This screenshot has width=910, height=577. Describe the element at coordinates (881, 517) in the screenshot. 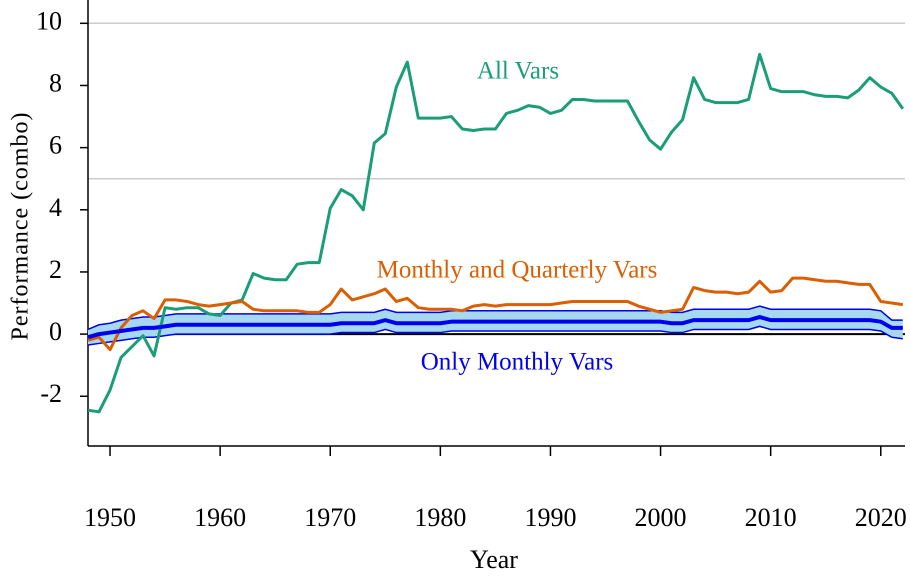

I see `x-tick-label: 2020` at that location.